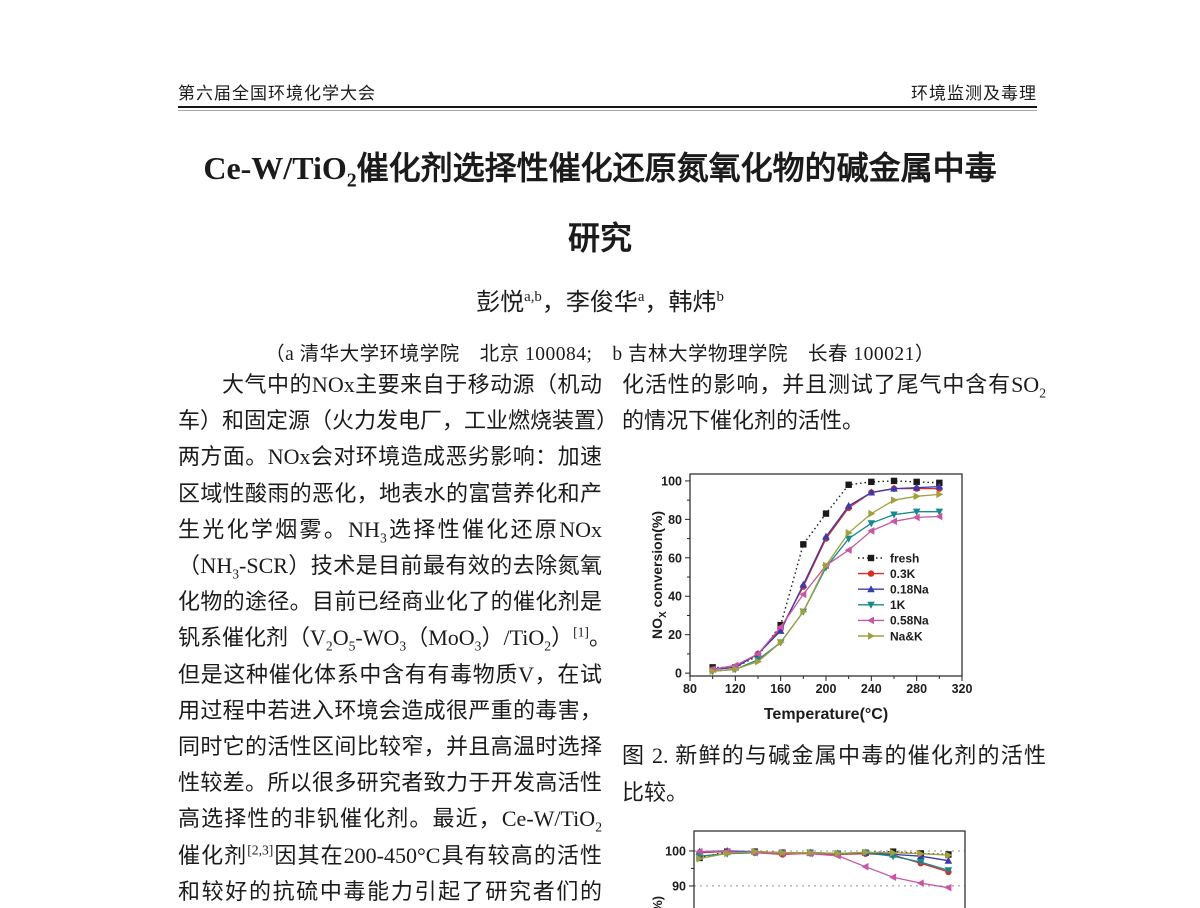  What do you see at coordinates (675, 558) in the screenshot?
I see `svg-text: 60` at bounding box center [675, 558].